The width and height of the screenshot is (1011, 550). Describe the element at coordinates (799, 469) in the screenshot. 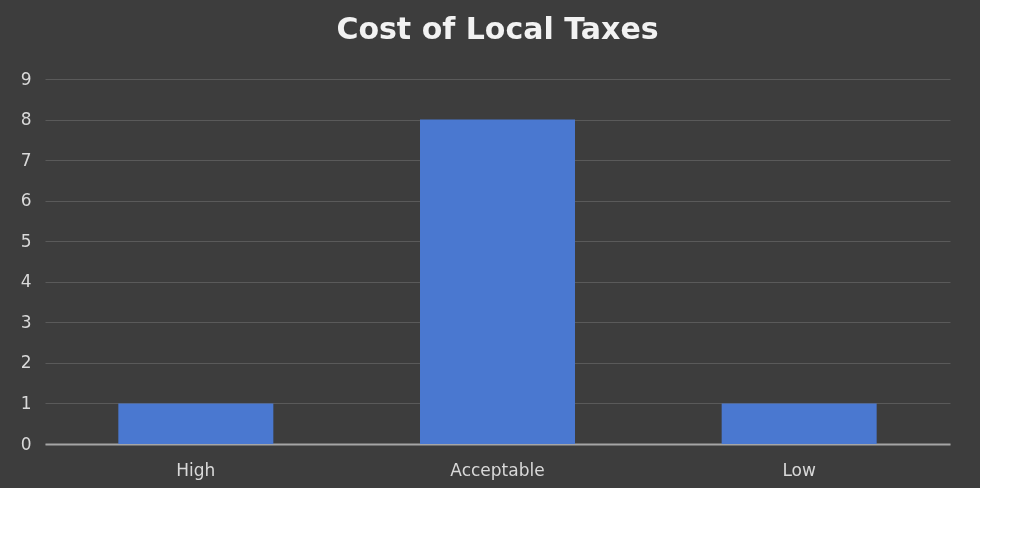

I see `x-tick-label: Low` at that location.